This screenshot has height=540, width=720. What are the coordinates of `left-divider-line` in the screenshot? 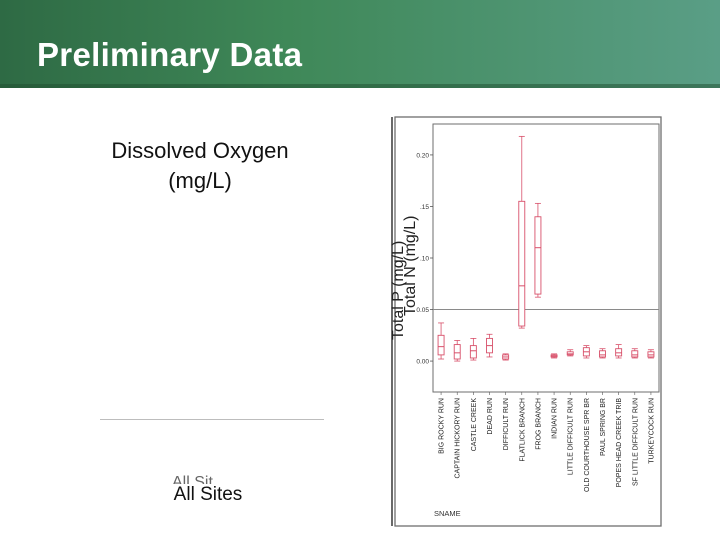 It's located at (212, 419).